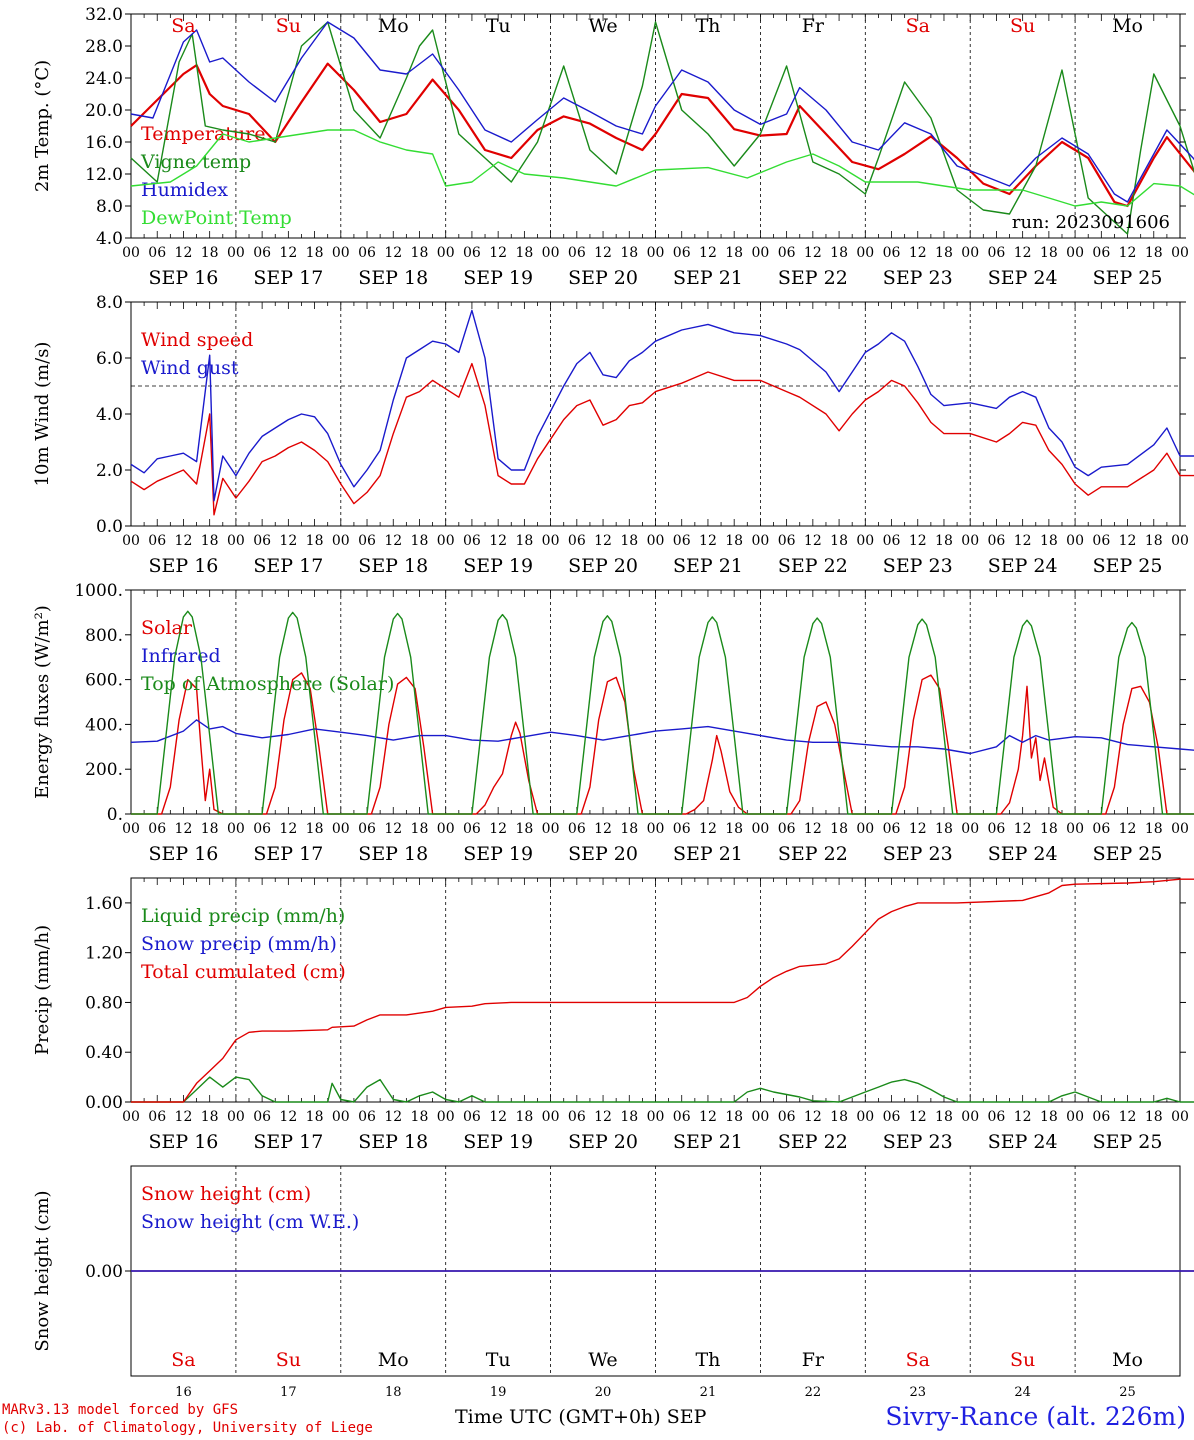  What do you see at coordinates (288, 1360) in the screenshot?
I see `day-of-week-bottom: Su` at bounding box center [288, 1360].